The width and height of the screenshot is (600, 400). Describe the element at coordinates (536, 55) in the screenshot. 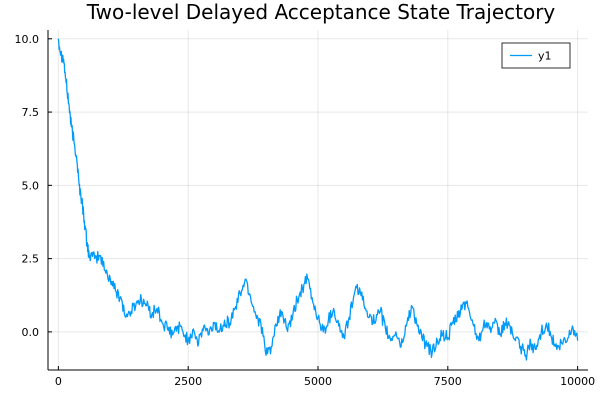

I see `legend: y1` at that location.